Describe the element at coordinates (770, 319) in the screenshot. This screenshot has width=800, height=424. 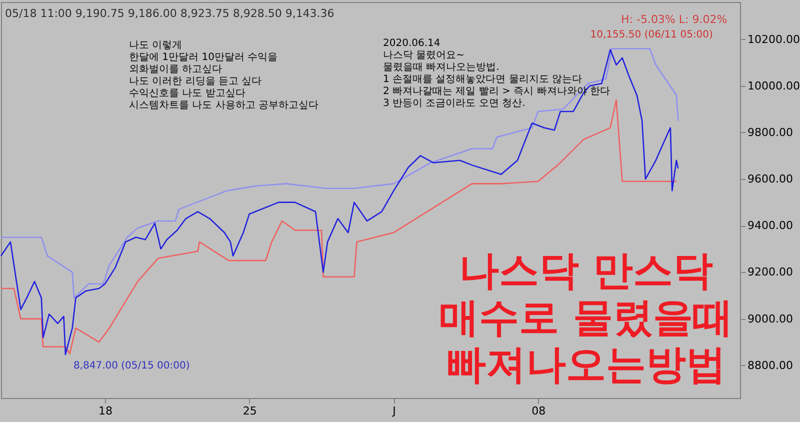
I see `y-tick-label: 9000.00` at that location.